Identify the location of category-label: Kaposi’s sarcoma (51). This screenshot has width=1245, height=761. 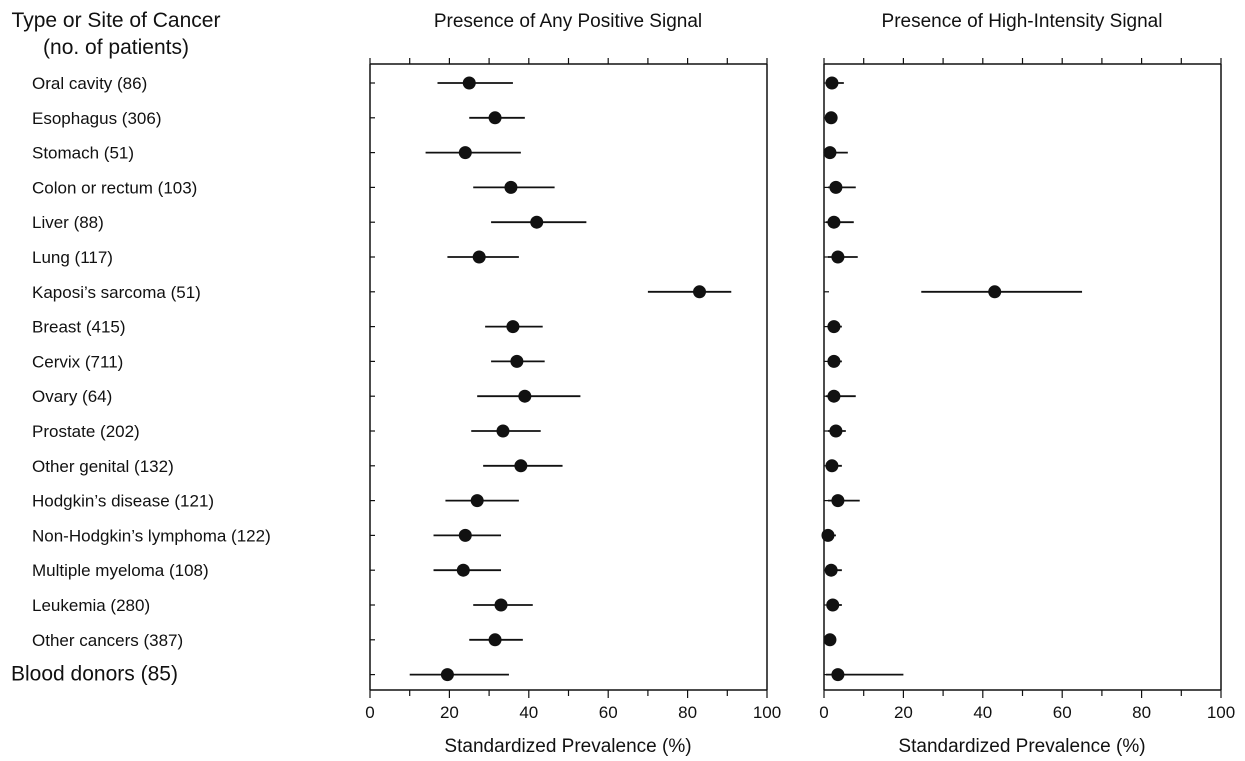
(116, 292).